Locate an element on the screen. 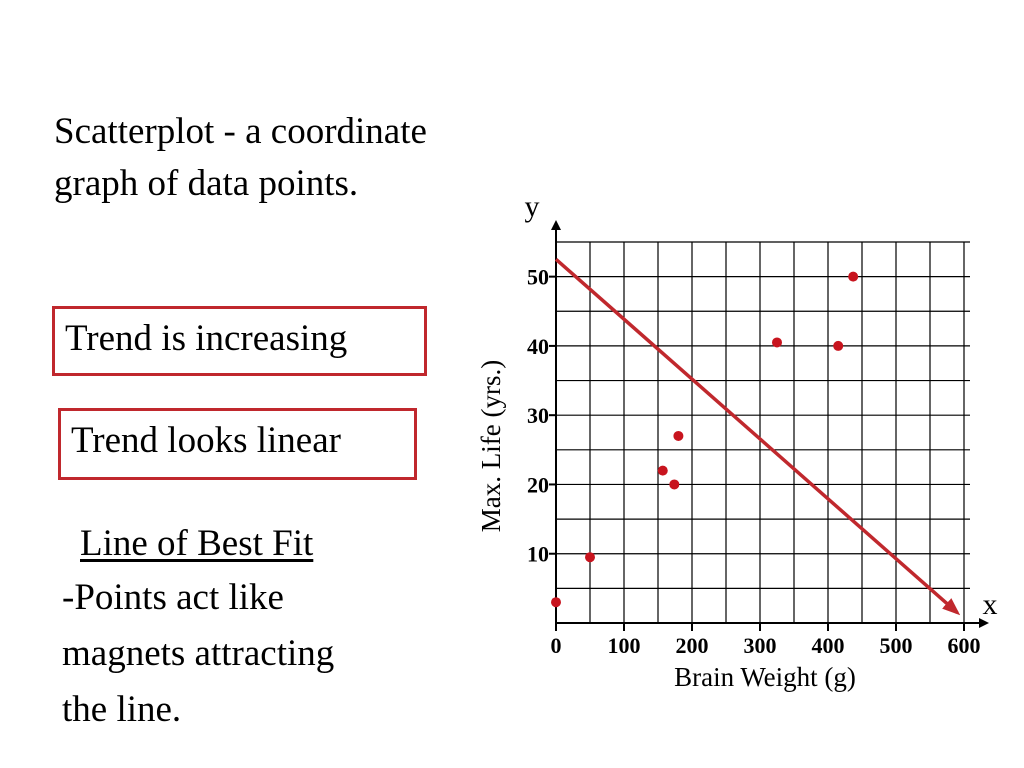 This screenshot has height=768, width=1024. y-tick-label: 40 is located at coordinates (538, 346).